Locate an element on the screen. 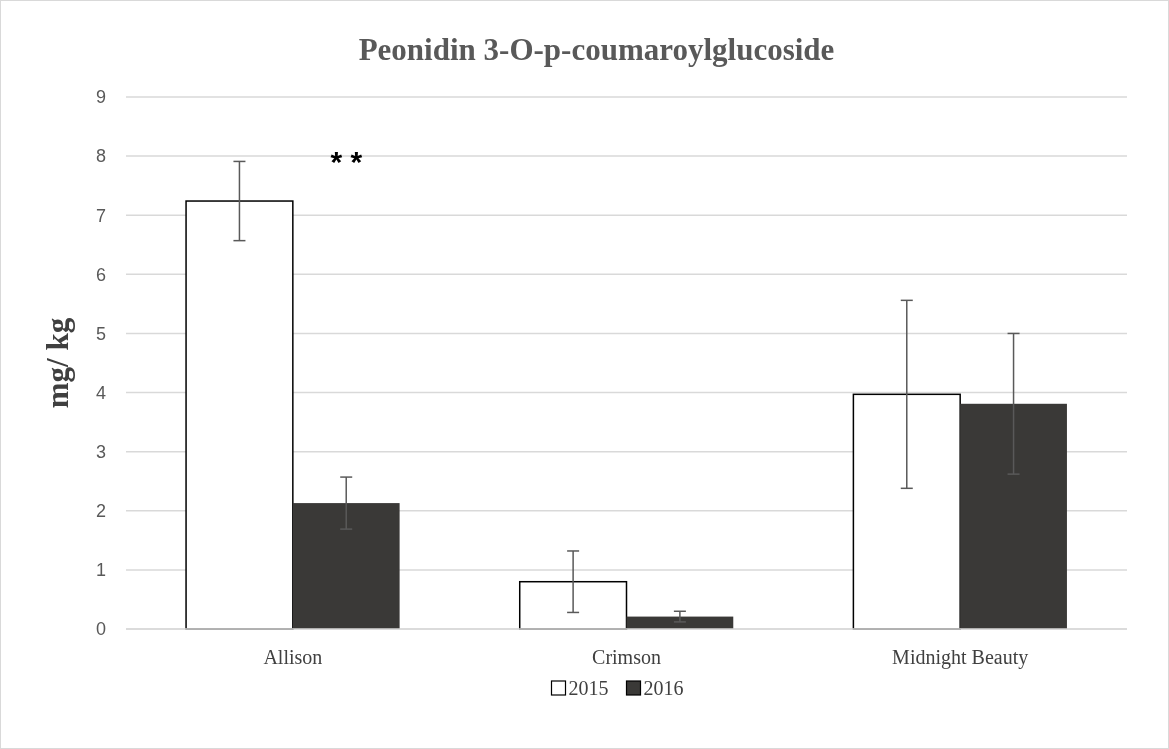 The width and height of the screenshot is (1169, 749). x-tick-label: Midnight Beauty is located at coordinates (960, 657).